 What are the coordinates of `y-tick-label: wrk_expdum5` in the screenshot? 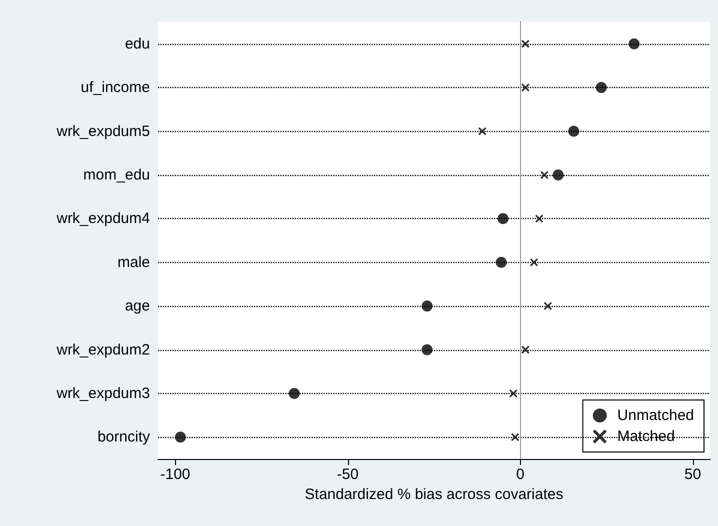 It's located at (103, 131).